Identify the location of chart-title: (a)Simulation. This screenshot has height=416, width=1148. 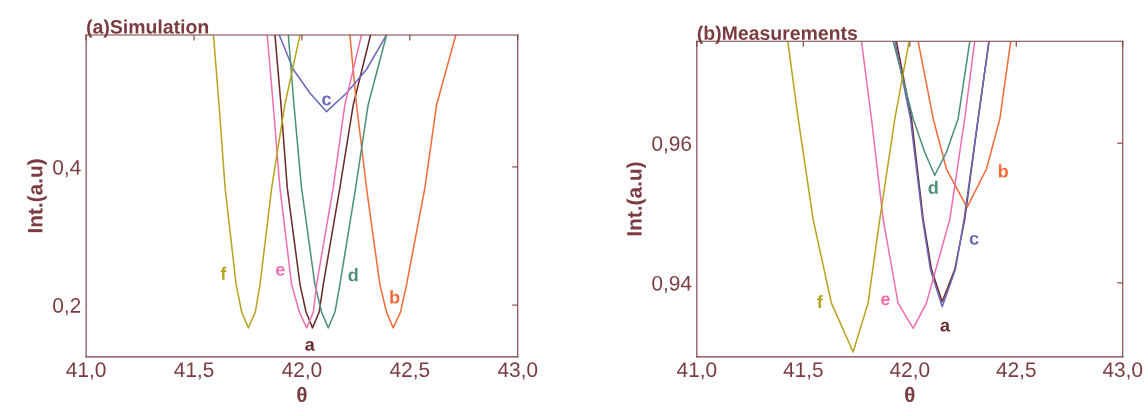
(148, 28).